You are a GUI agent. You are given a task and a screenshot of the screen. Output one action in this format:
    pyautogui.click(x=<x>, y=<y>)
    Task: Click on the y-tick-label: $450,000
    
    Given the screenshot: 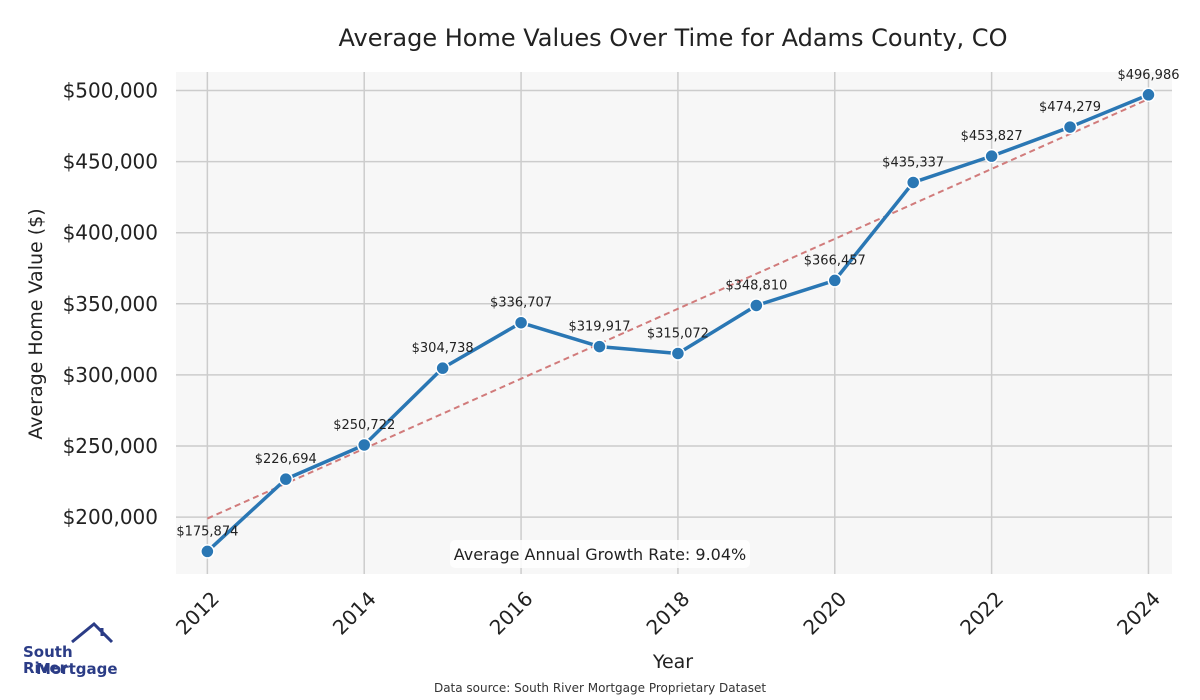 What is the action you would take?
    pyautogui.click(x=110, y=162)
    